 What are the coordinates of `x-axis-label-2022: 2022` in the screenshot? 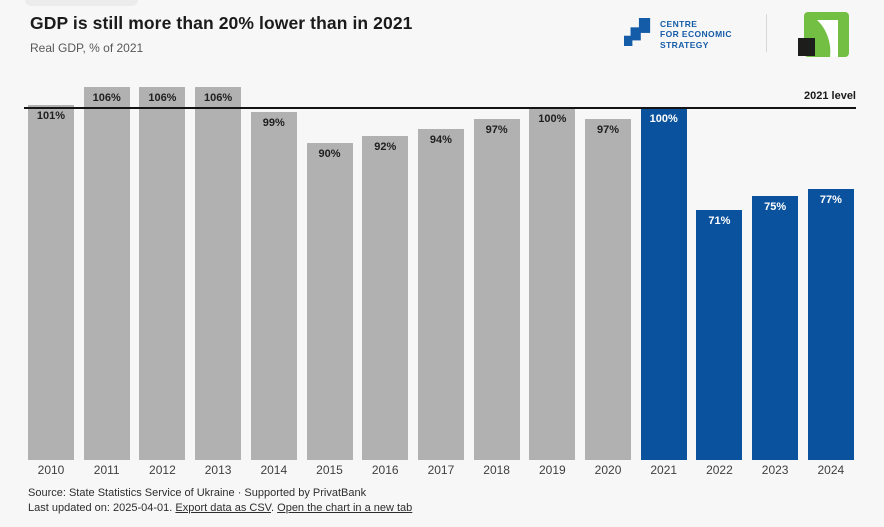 It's located at (719, 470).